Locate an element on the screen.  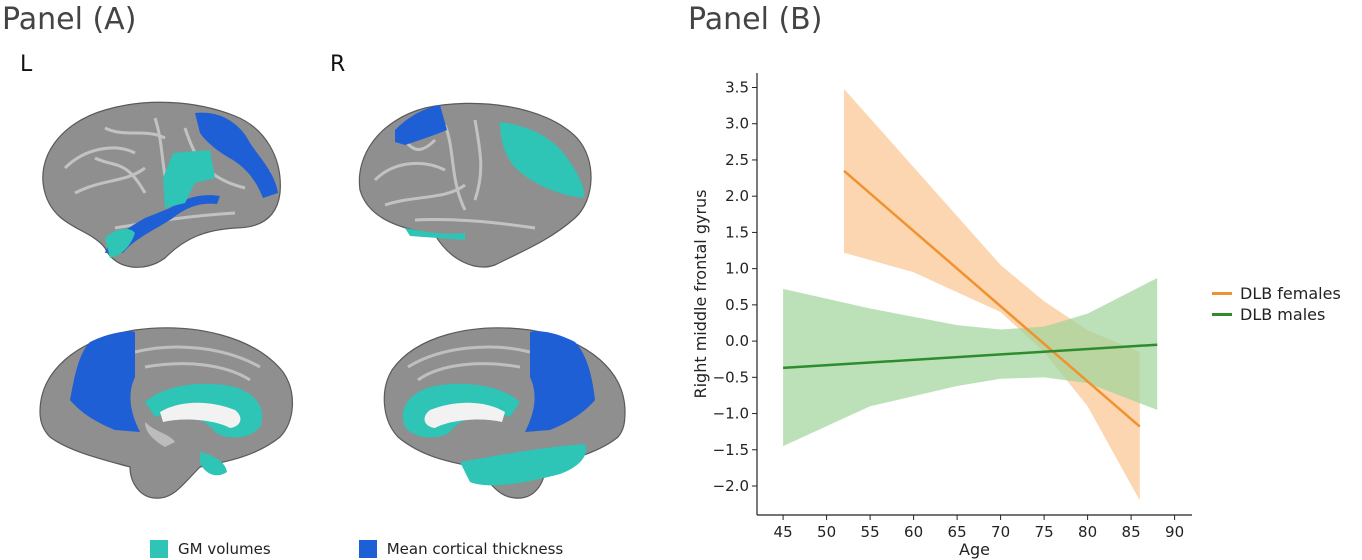
x-tick-label: 55 is located at coordinates (870, 532).